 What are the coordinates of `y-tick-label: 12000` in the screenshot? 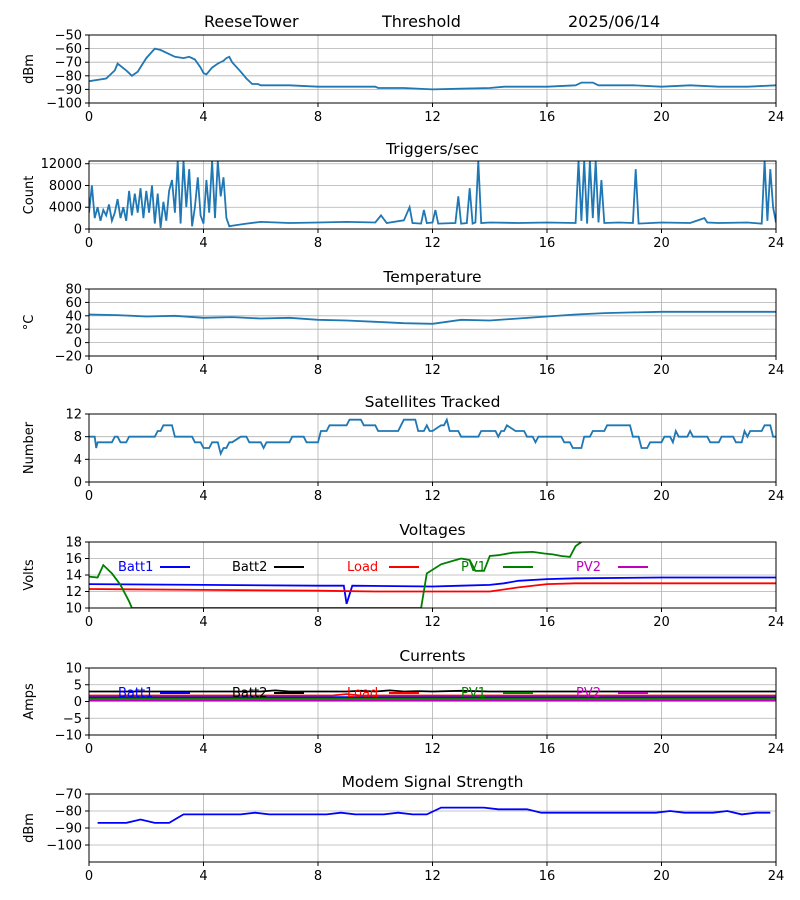 It's located at (61, 164).